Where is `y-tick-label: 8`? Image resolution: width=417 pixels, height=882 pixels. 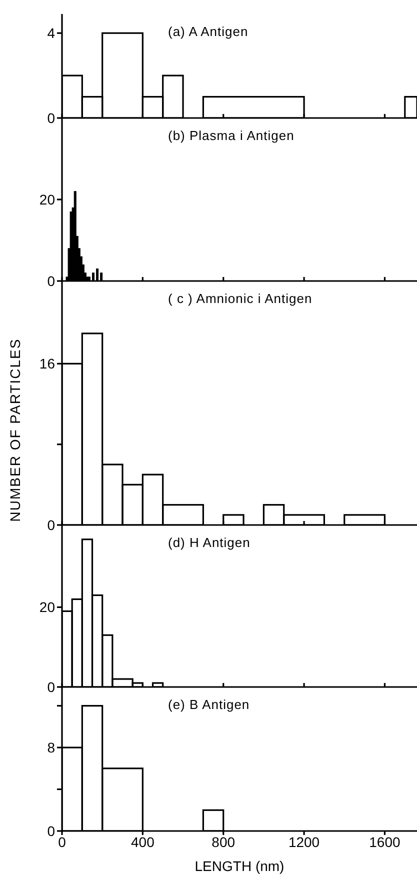
y-tick-label: 8 is located at coordinates (51, 747).